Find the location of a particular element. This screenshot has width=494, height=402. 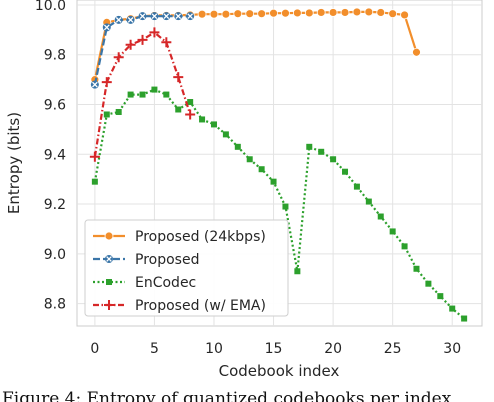

legend-entry: EnCodec is located at coordinates (144, 283).